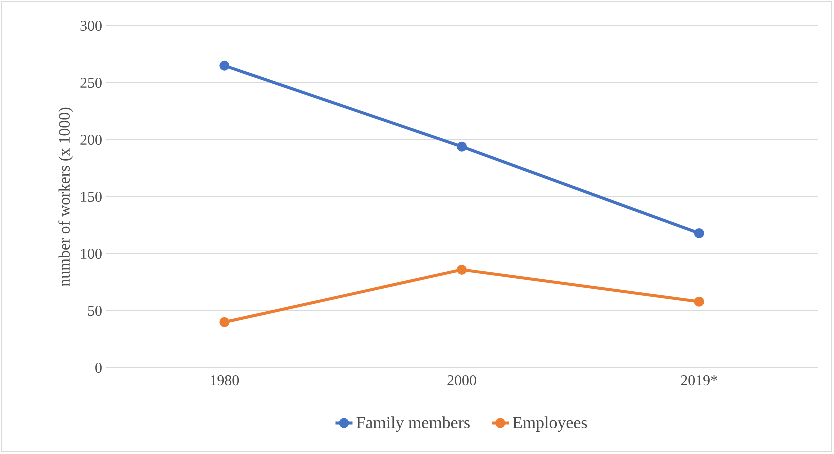  I want to click on y-axis-title: number of workers (x 1000), so click(66, 197).